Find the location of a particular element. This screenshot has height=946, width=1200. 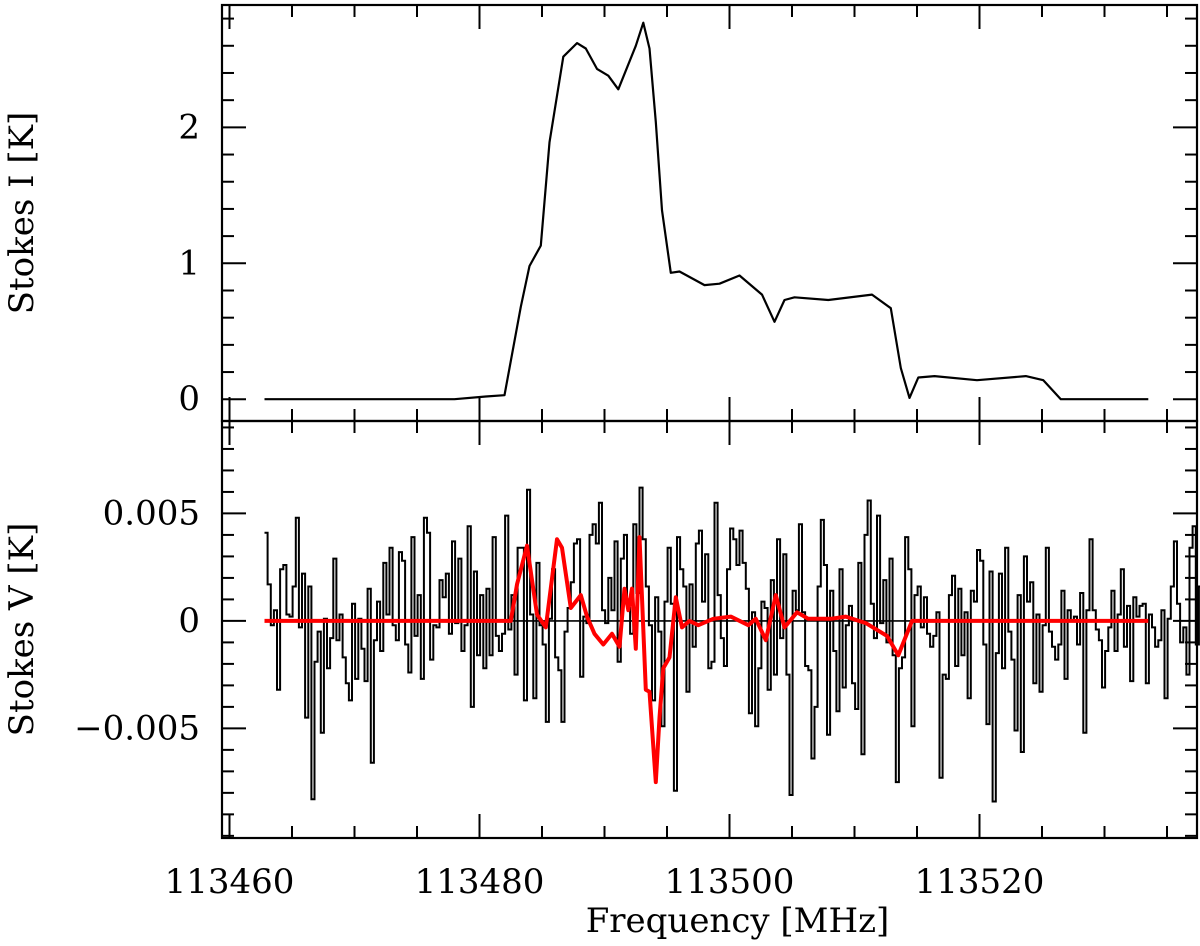

stokes-v-ytick-labels: −0.005 0 0.005 is located at coordinates (137, 620).